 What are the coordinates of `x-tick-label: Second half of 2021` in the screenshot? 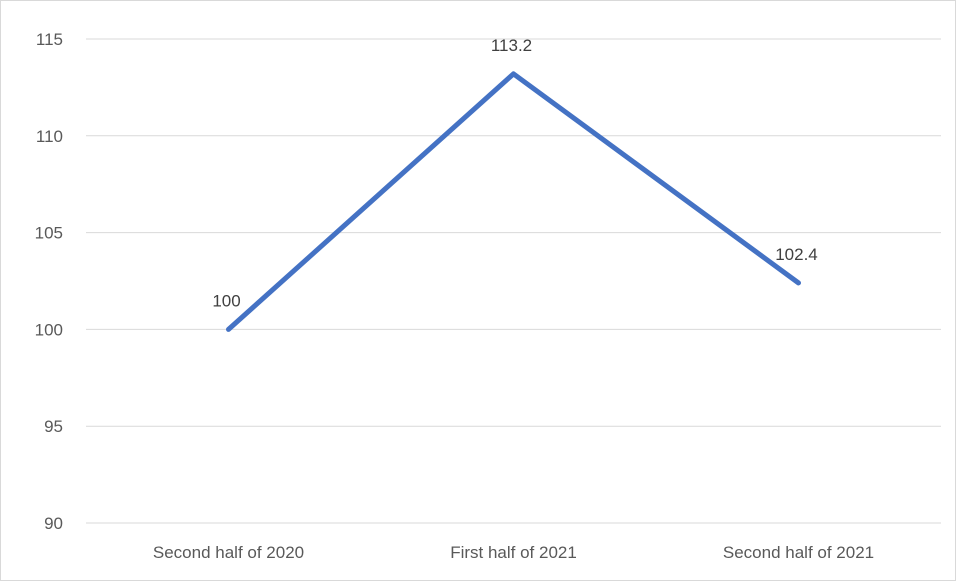 It's located at (798, 552).